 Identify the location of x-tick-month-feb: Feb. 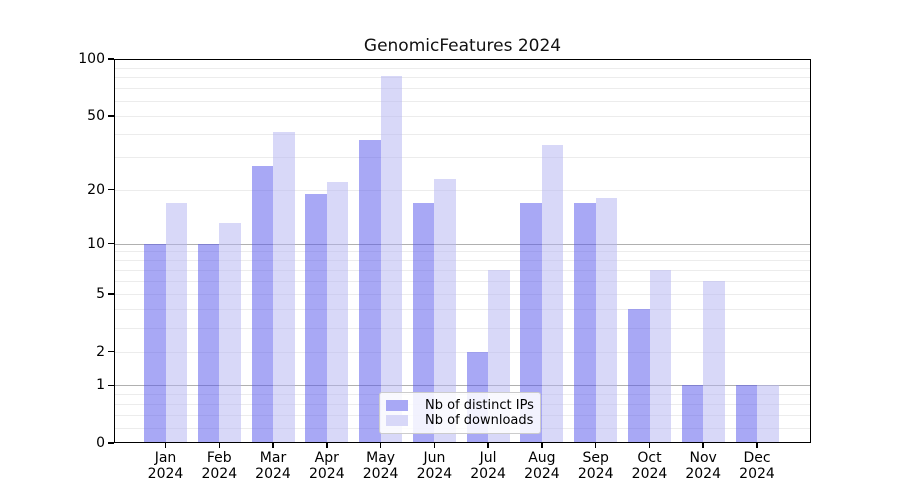
(219, 458).